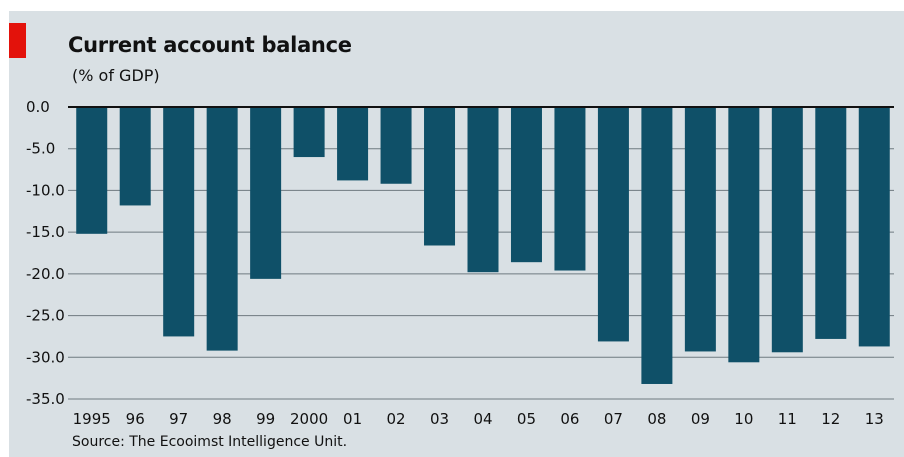 This screenshot has width=904, height=457. Describe the element at coordinates (210, 442) in the screenshot. I see `chart-source: Source: The Ecooimst Intelligence Unit.` at that location.